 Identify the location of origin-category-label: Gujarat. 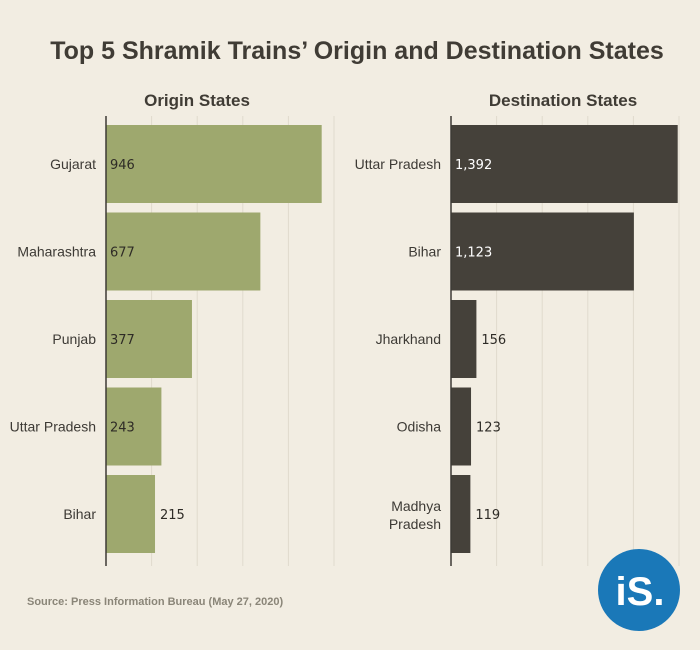
(73, 164).